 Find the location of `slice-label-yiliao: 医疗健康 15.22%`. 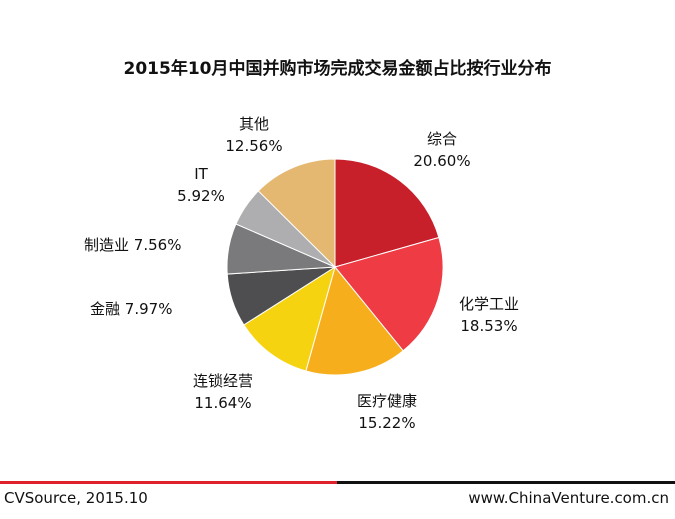

slice-label-yiliao: 医疗健康 15.22% is located at coordinates (387, 412).